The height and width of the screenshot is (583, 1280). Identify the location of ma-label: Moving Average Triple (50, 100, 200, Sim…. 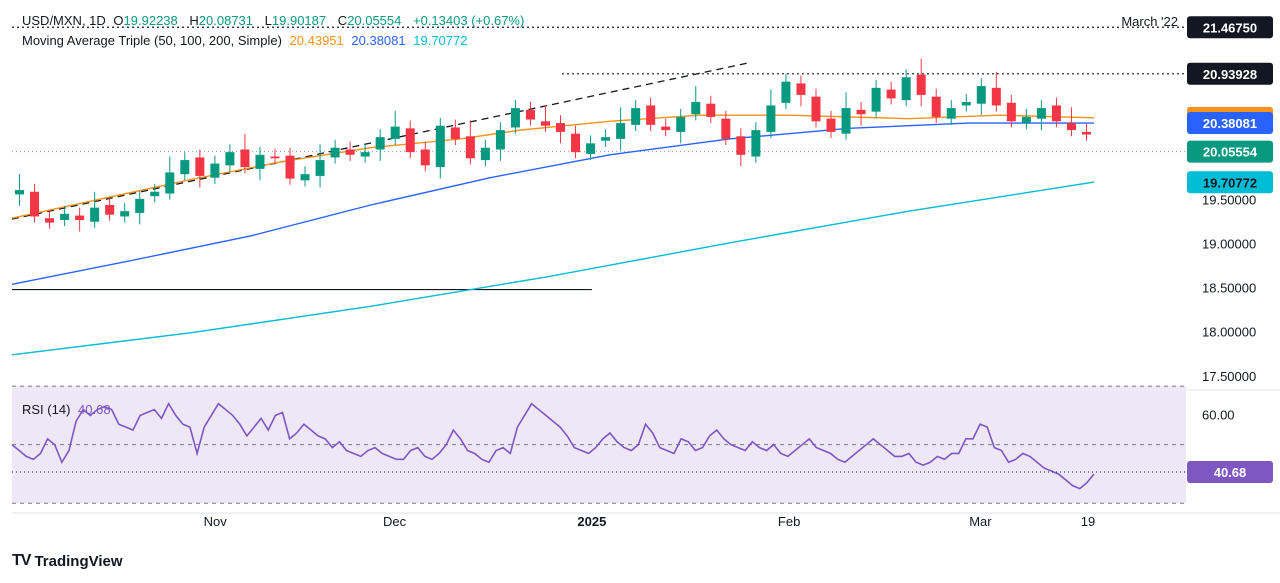
(152, 40).